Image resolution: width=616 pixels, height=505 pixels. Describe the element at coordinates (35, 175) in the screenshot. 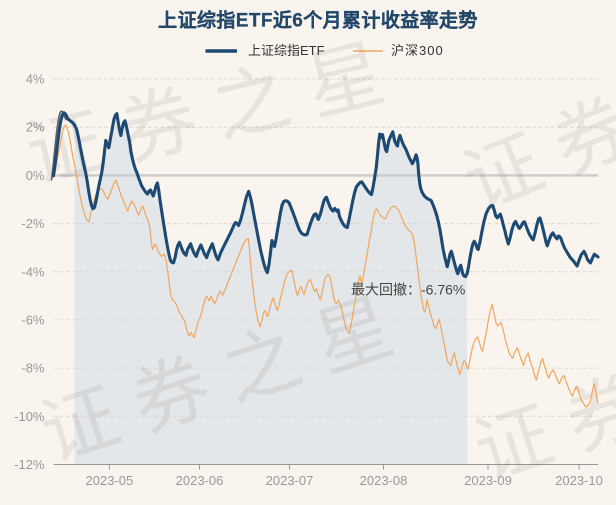

I see `svg-text: 0%` at that location.